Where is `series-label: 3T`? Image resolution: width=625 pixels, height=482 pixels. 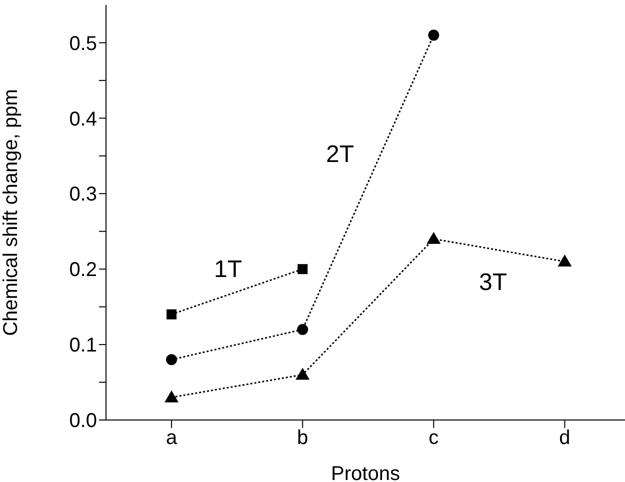 series-label: 3T is located at coordinates (493, 283).